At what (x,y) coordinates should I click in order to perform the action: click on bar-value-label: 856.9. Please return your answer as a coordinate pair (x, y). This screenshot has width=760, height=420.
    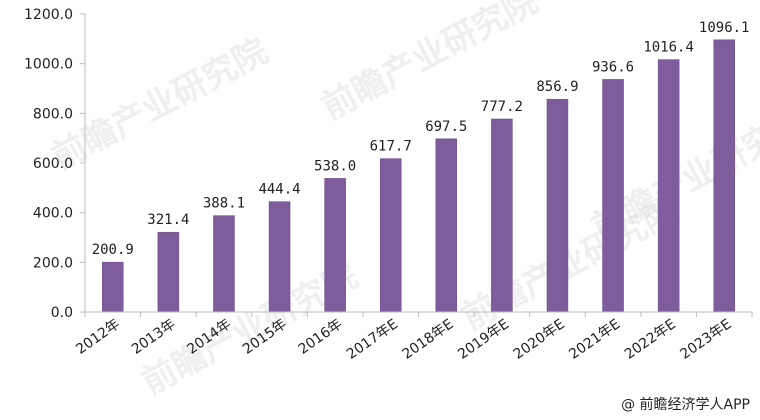
    Looking at the image, I should click on (557, 87).